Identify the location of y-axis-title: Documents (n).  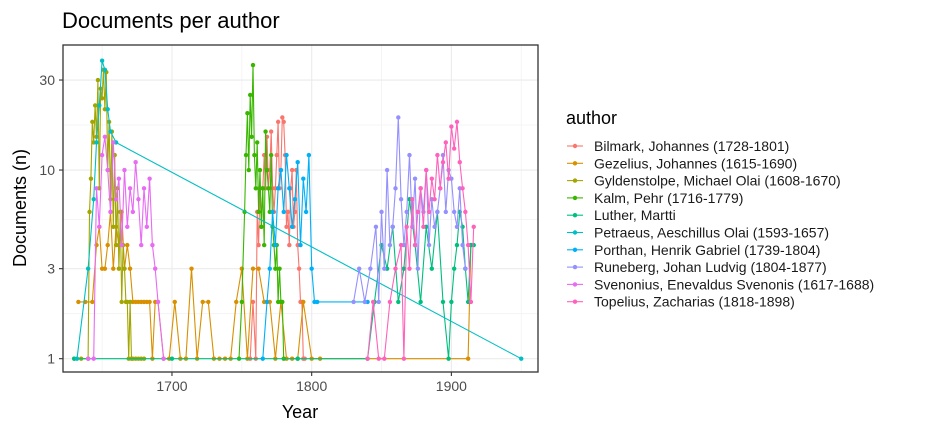
(20, 208).